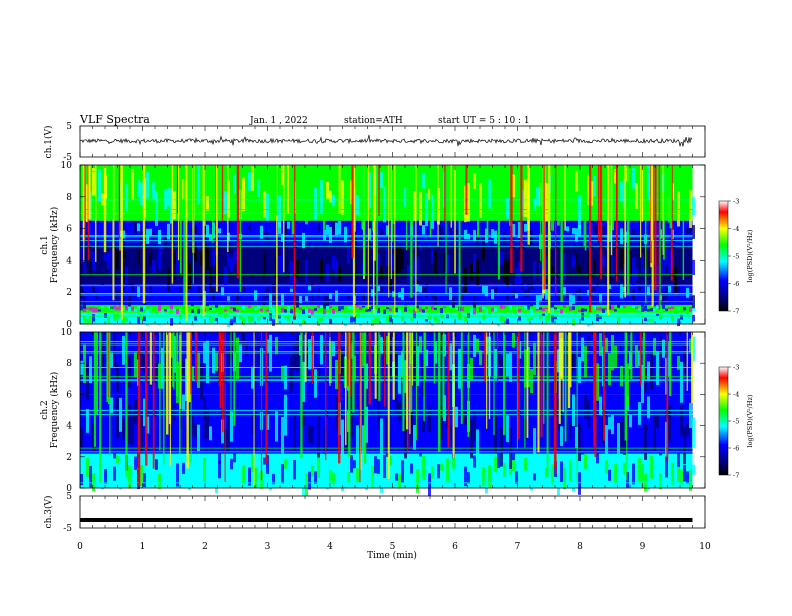 This screenshot has width=792, height=616. Describe the element at coordinates (69, 127) in the screenshot. I see `ch1-ytick-top: 5` at that location.